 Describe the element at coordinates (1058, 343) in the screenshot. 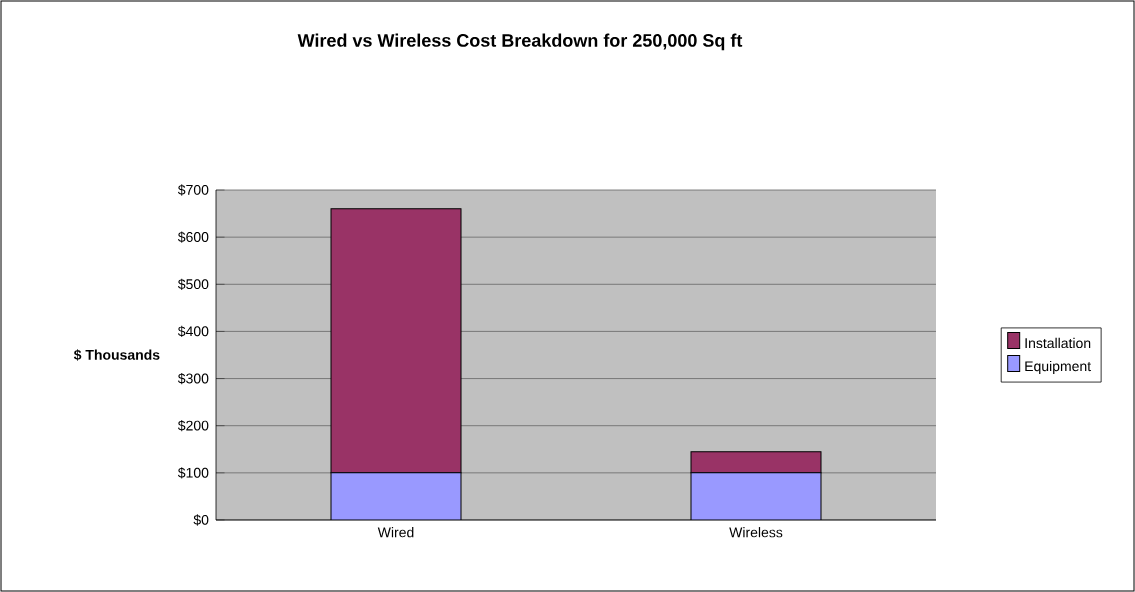

I see `legend-label: Installation` at that location.